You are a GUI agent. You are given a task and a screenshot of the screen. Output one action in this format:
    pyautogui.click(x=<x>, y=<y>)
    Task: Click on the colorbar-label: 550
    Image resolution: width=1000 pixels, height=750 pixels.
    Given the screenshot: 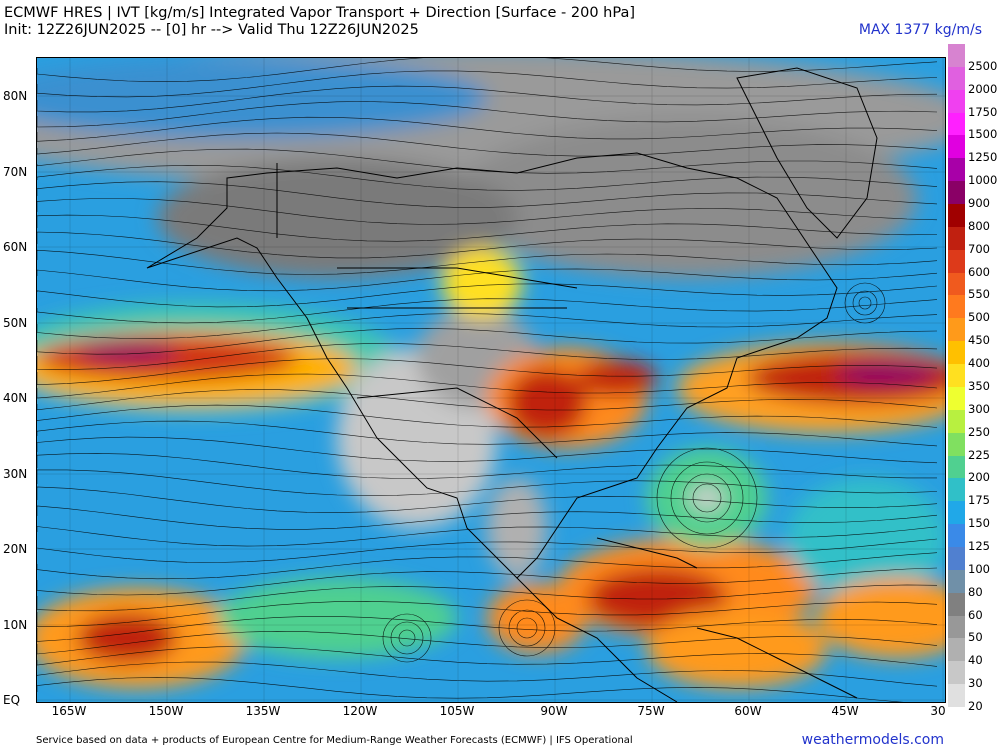 What is the action you would take?
    pyautogui.click(x=979, y=294)
    